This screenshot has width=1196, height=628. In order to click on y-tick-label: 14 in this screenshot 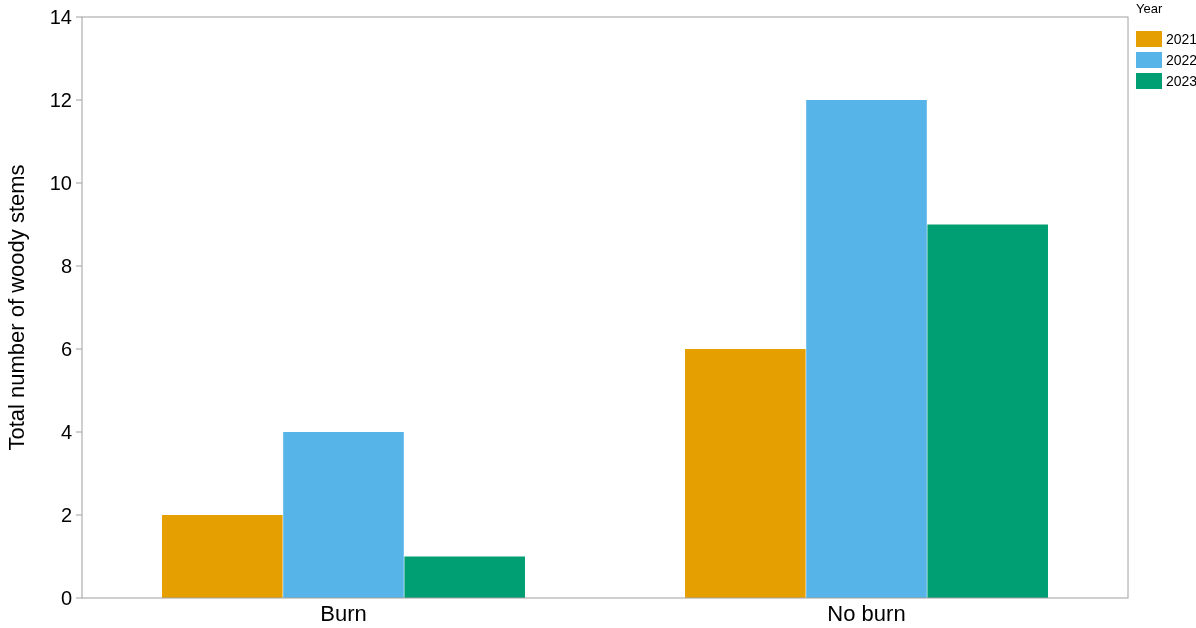, I will do `click(60, 17)`.